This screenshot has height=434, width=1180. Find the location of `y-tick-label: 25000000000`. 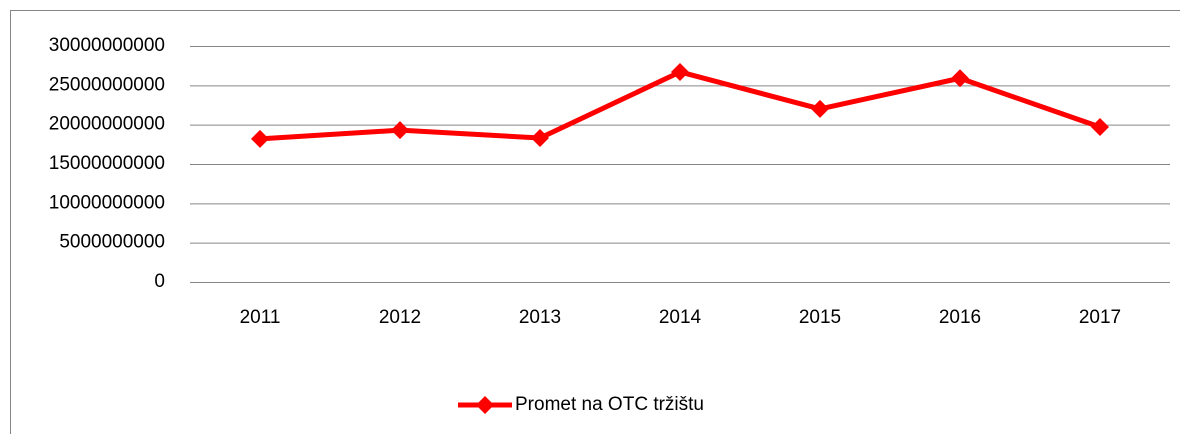

y-tick-label: 25000000000 is located at coordinates (107, 84).